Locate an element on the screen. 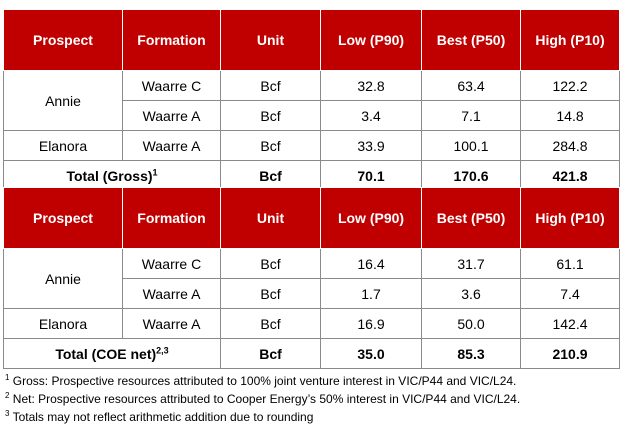 Image resolution: width=623 pixels, height=431 pixels. table-row: Annie Waarre C Bcf 16.4 31.7 61.1 is located at coordinates (311, 278).